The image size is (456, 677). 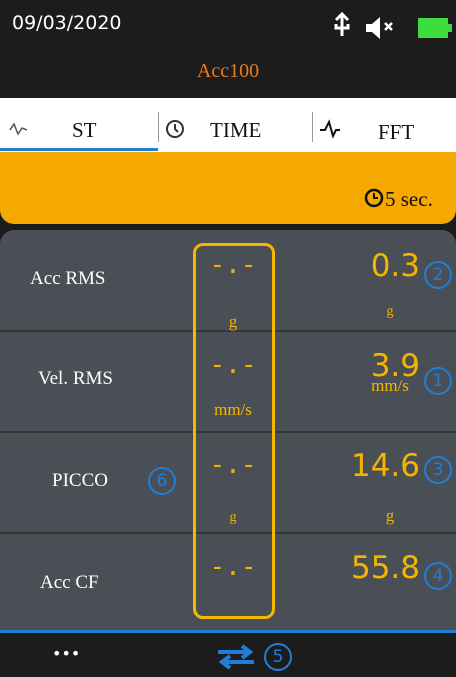 I want to click on tab-icons, so click(x=96, y=129).